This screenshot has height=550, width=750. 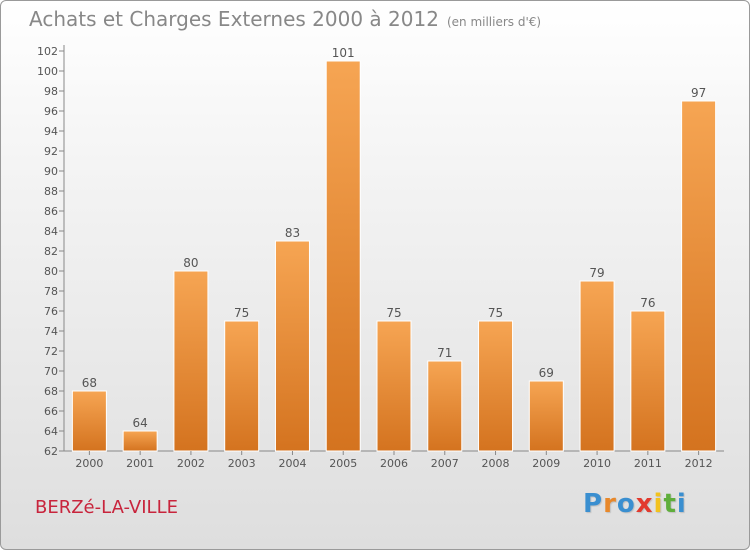 I want to click on bar-2005, so click(x=343, y=256).